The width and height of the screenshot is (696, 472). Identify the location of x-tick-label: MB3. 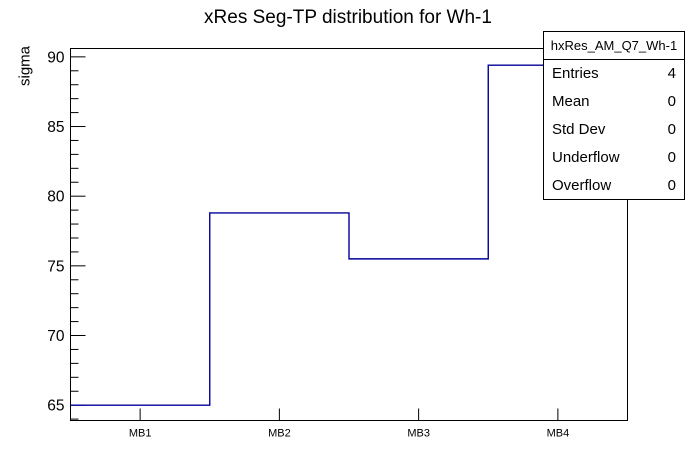
(418, 434).